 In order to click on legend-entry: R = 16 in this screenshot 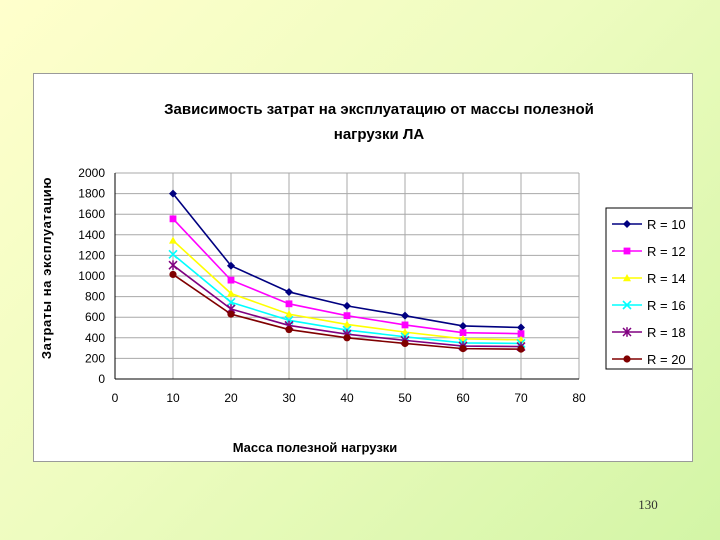, I will do `click(649, 305)`.